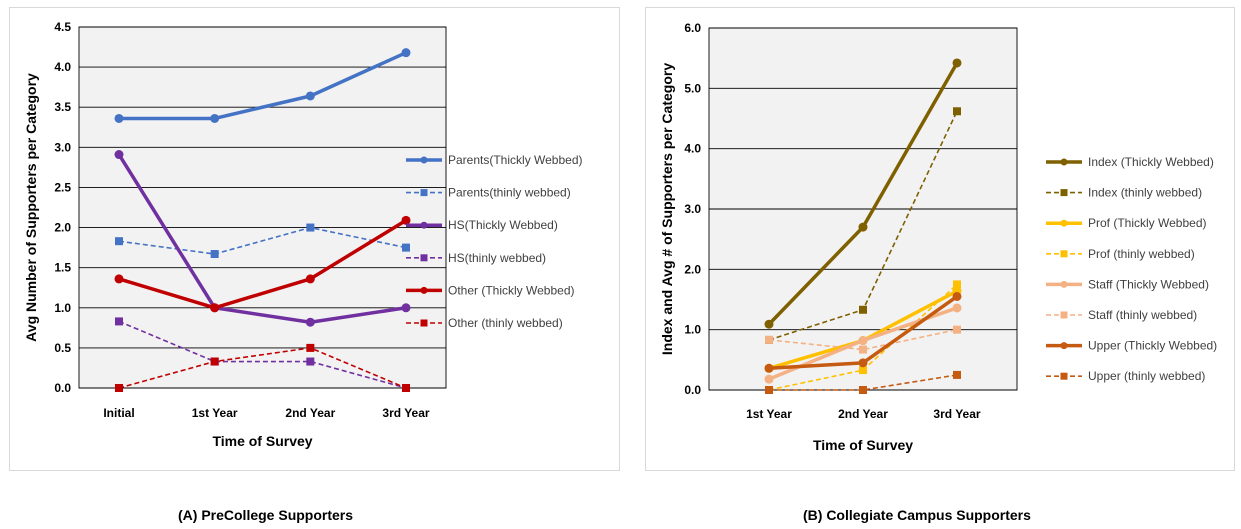 This screenshot has height=529, width=1241. Describe the element at coordinates (266, 515) in the screenshot. I see `caption-a: (A) PreCollege Supporters` at that location.